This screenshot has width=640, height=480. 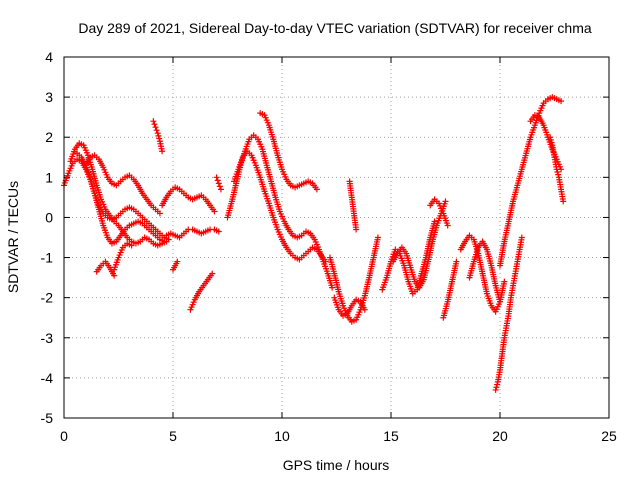 What do you see at coordinates (192, 233) in the screenshot?
I see `series-track-i` at bounding box center [192, 233].